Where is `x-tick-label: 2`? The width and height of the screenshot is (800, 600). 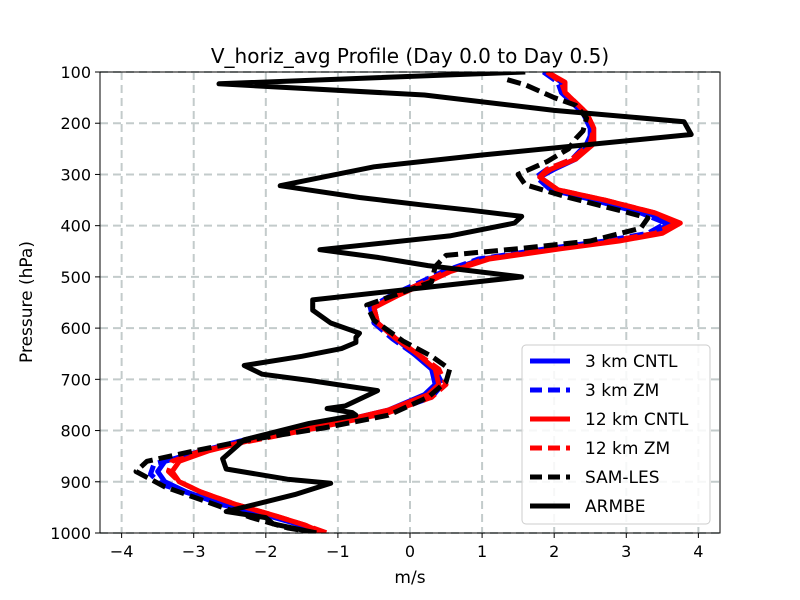
x-tick-label: 2 is located at coordinates (554, 551).